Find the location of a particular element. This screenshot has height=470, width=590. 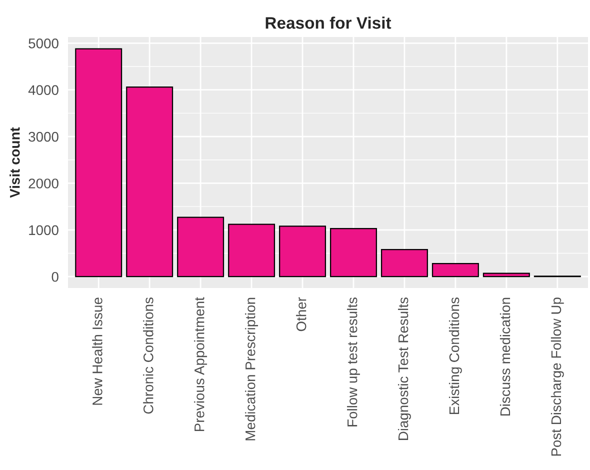

x-tick-label: Chronic Conditions is located at coordinates (148, 356).